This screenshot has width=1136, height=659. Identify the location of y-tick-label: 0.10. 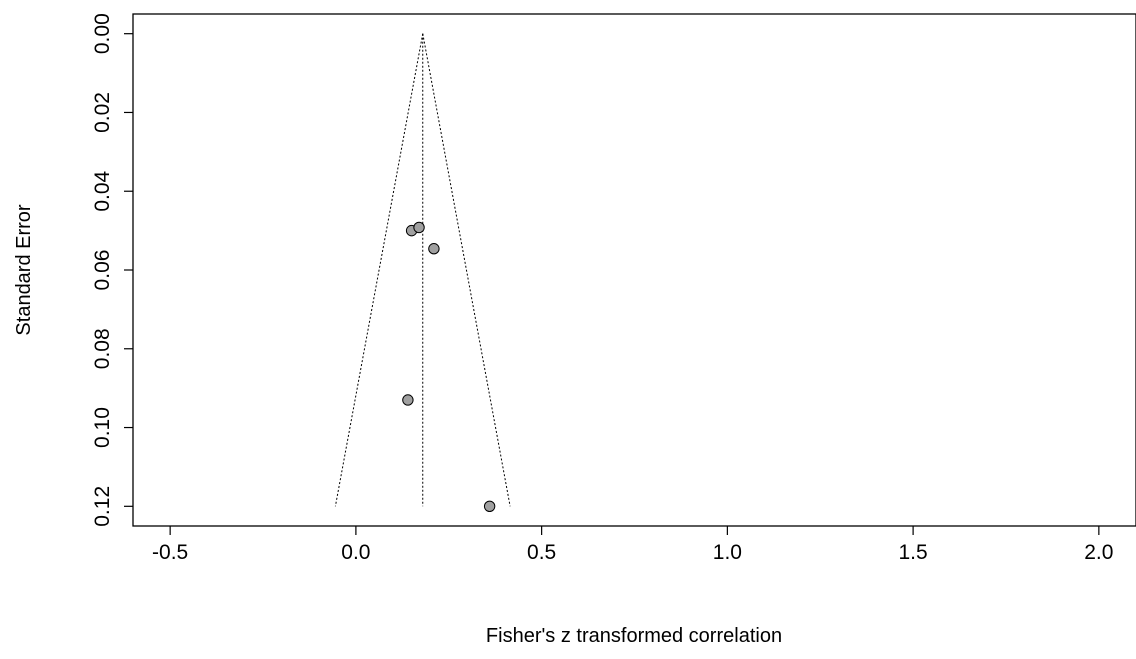
(102, 427).